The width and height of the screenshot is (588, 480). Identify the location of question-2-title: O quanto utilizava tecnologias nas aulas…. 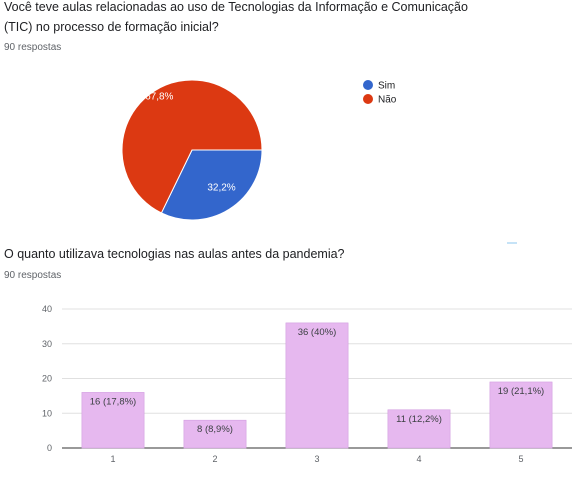
(174, 254).